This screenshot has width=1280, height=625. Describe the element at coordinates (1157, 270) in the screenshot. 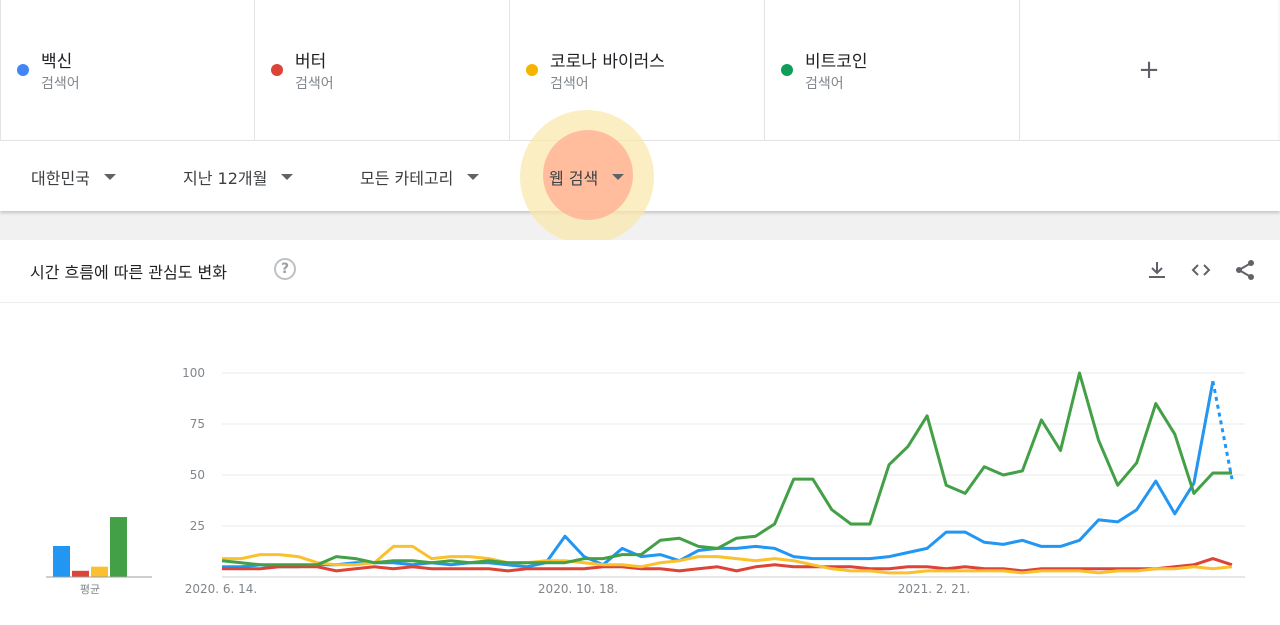

I see `download-icon` at that location.